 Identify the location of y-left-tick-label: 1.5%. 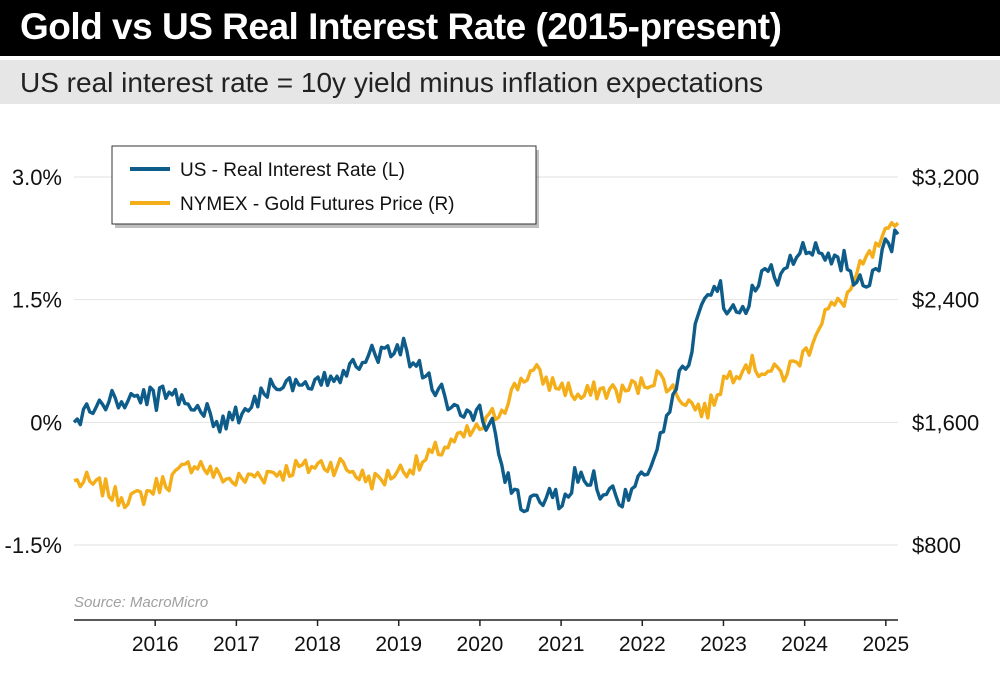
(37, 300).